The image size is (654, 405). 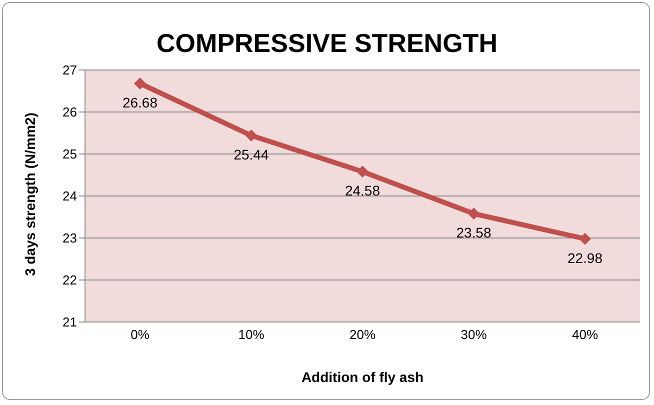 I want to click on chart-title: COMPRESSIVE STRENGTH, so click(x=327, y=43).